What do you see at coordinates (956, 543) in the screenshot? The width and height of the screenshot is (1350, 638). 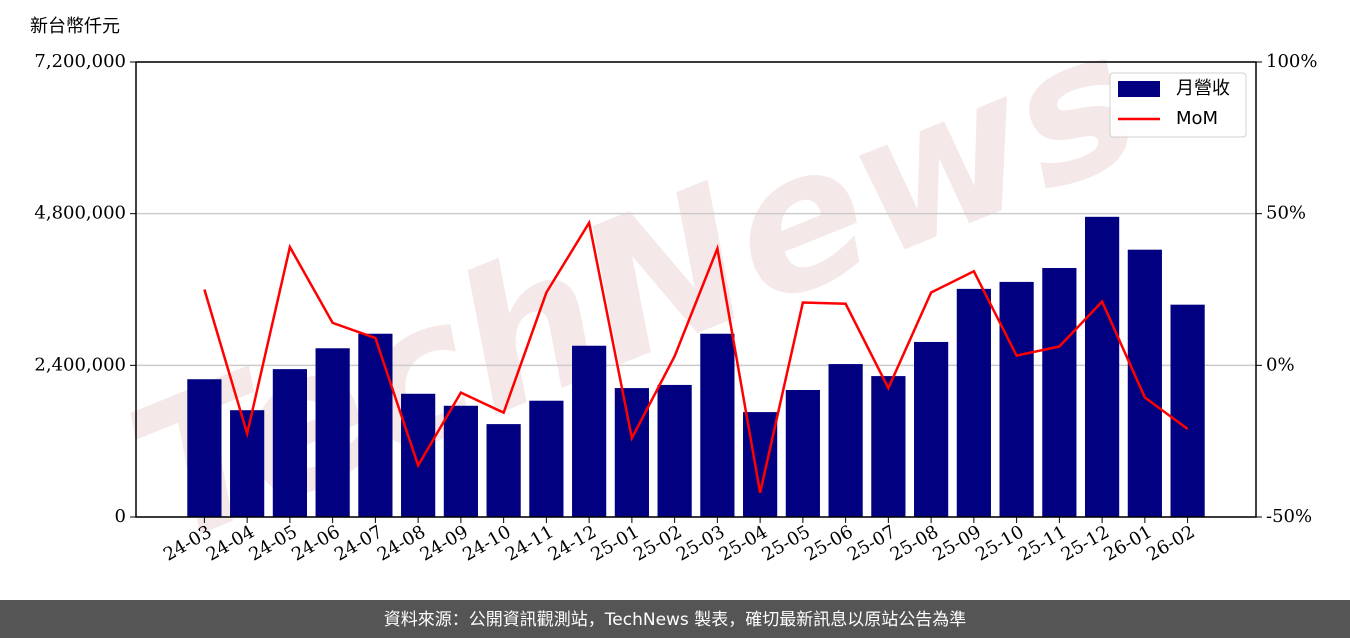 I see `x-tick-label: 25-09` at bounding box center [956, 543].